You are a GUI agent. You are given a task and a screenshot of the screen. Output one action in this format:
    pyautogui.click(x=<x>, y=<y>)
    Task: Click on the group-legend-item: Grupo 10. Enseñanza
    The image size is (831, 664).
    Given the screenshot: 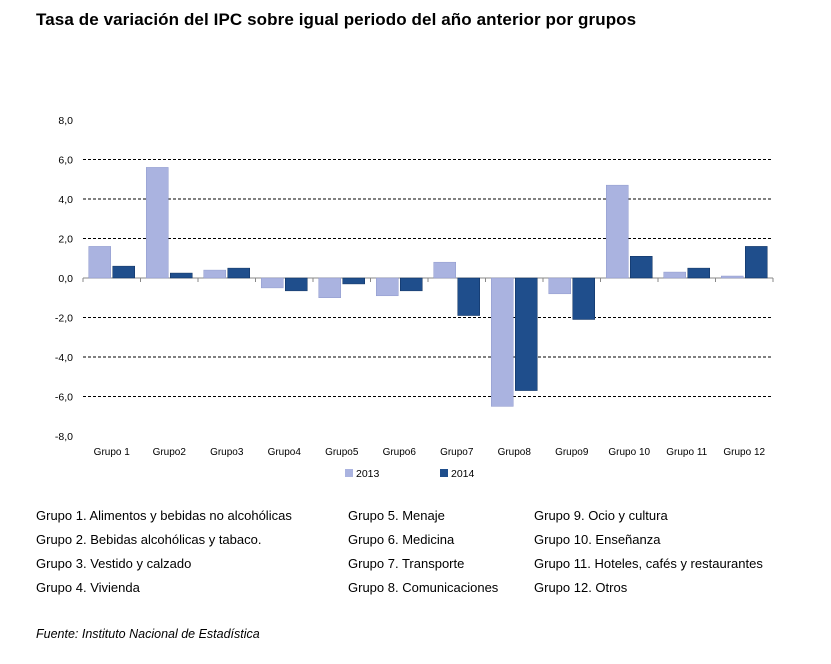 What is the action you would take?
    pyautogui.click(x=597, y=539)
    